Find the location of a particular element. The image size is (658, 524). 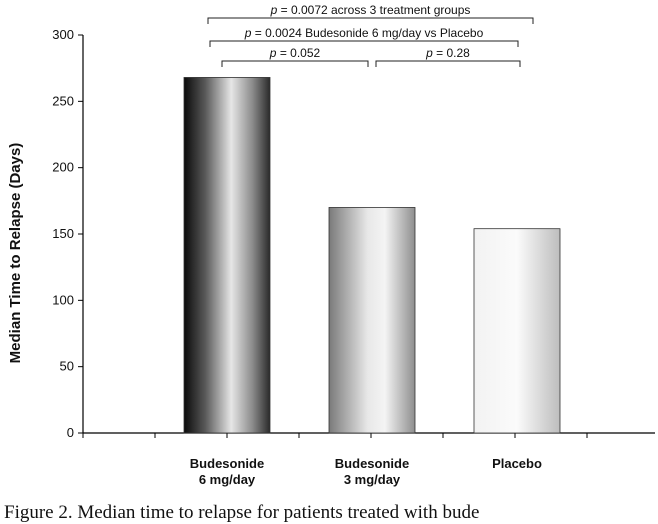

y-tick-label: 200 is located at coordinates (63, 167).